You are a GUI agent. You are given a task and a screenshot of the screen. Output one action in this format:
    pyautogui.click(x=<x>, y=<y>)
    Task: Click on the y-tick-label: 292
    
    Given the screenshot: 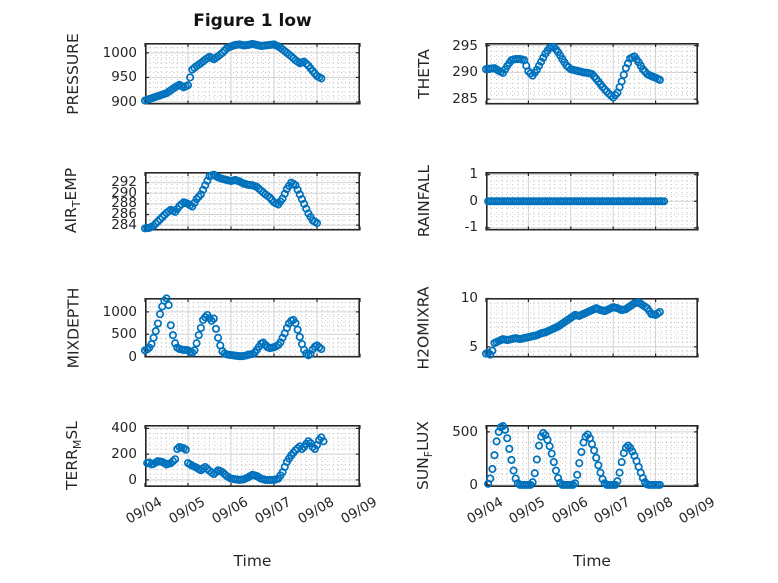 What is the action you would take?
    pyautogui.click(x=124, y=182)
    